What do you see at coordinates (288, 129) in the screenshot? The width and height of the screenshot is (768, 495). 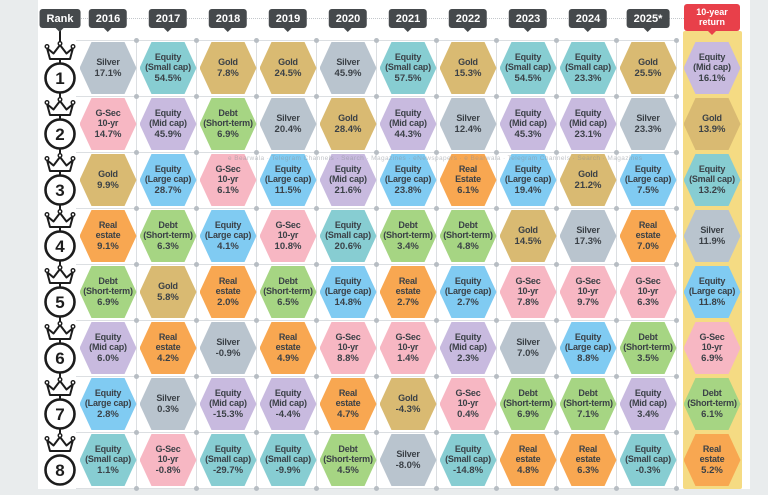 I see `asset-return-value: 20.4%` at bounding box center [288, 129].